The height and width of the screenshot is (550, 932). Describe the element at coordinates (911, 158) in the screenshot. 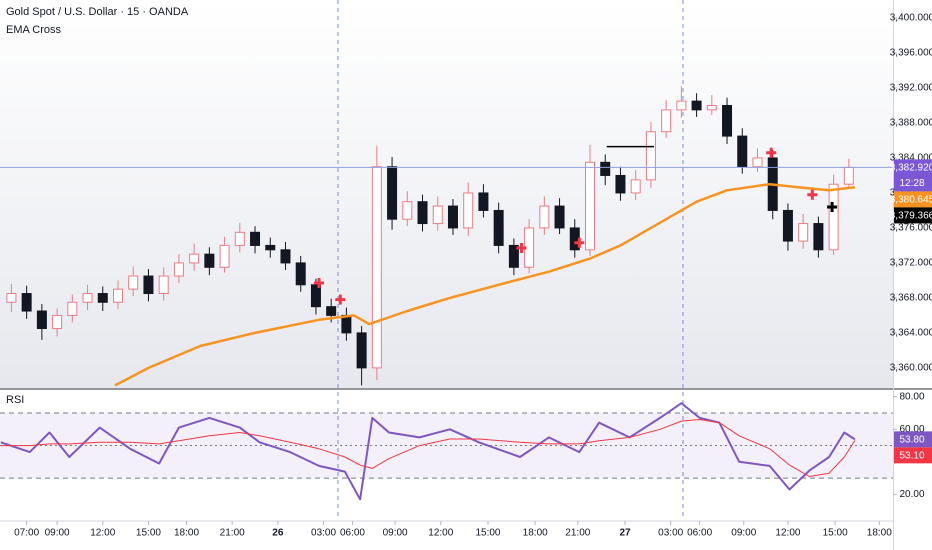

I see `y-tick-label: 3,384.000` at that location.